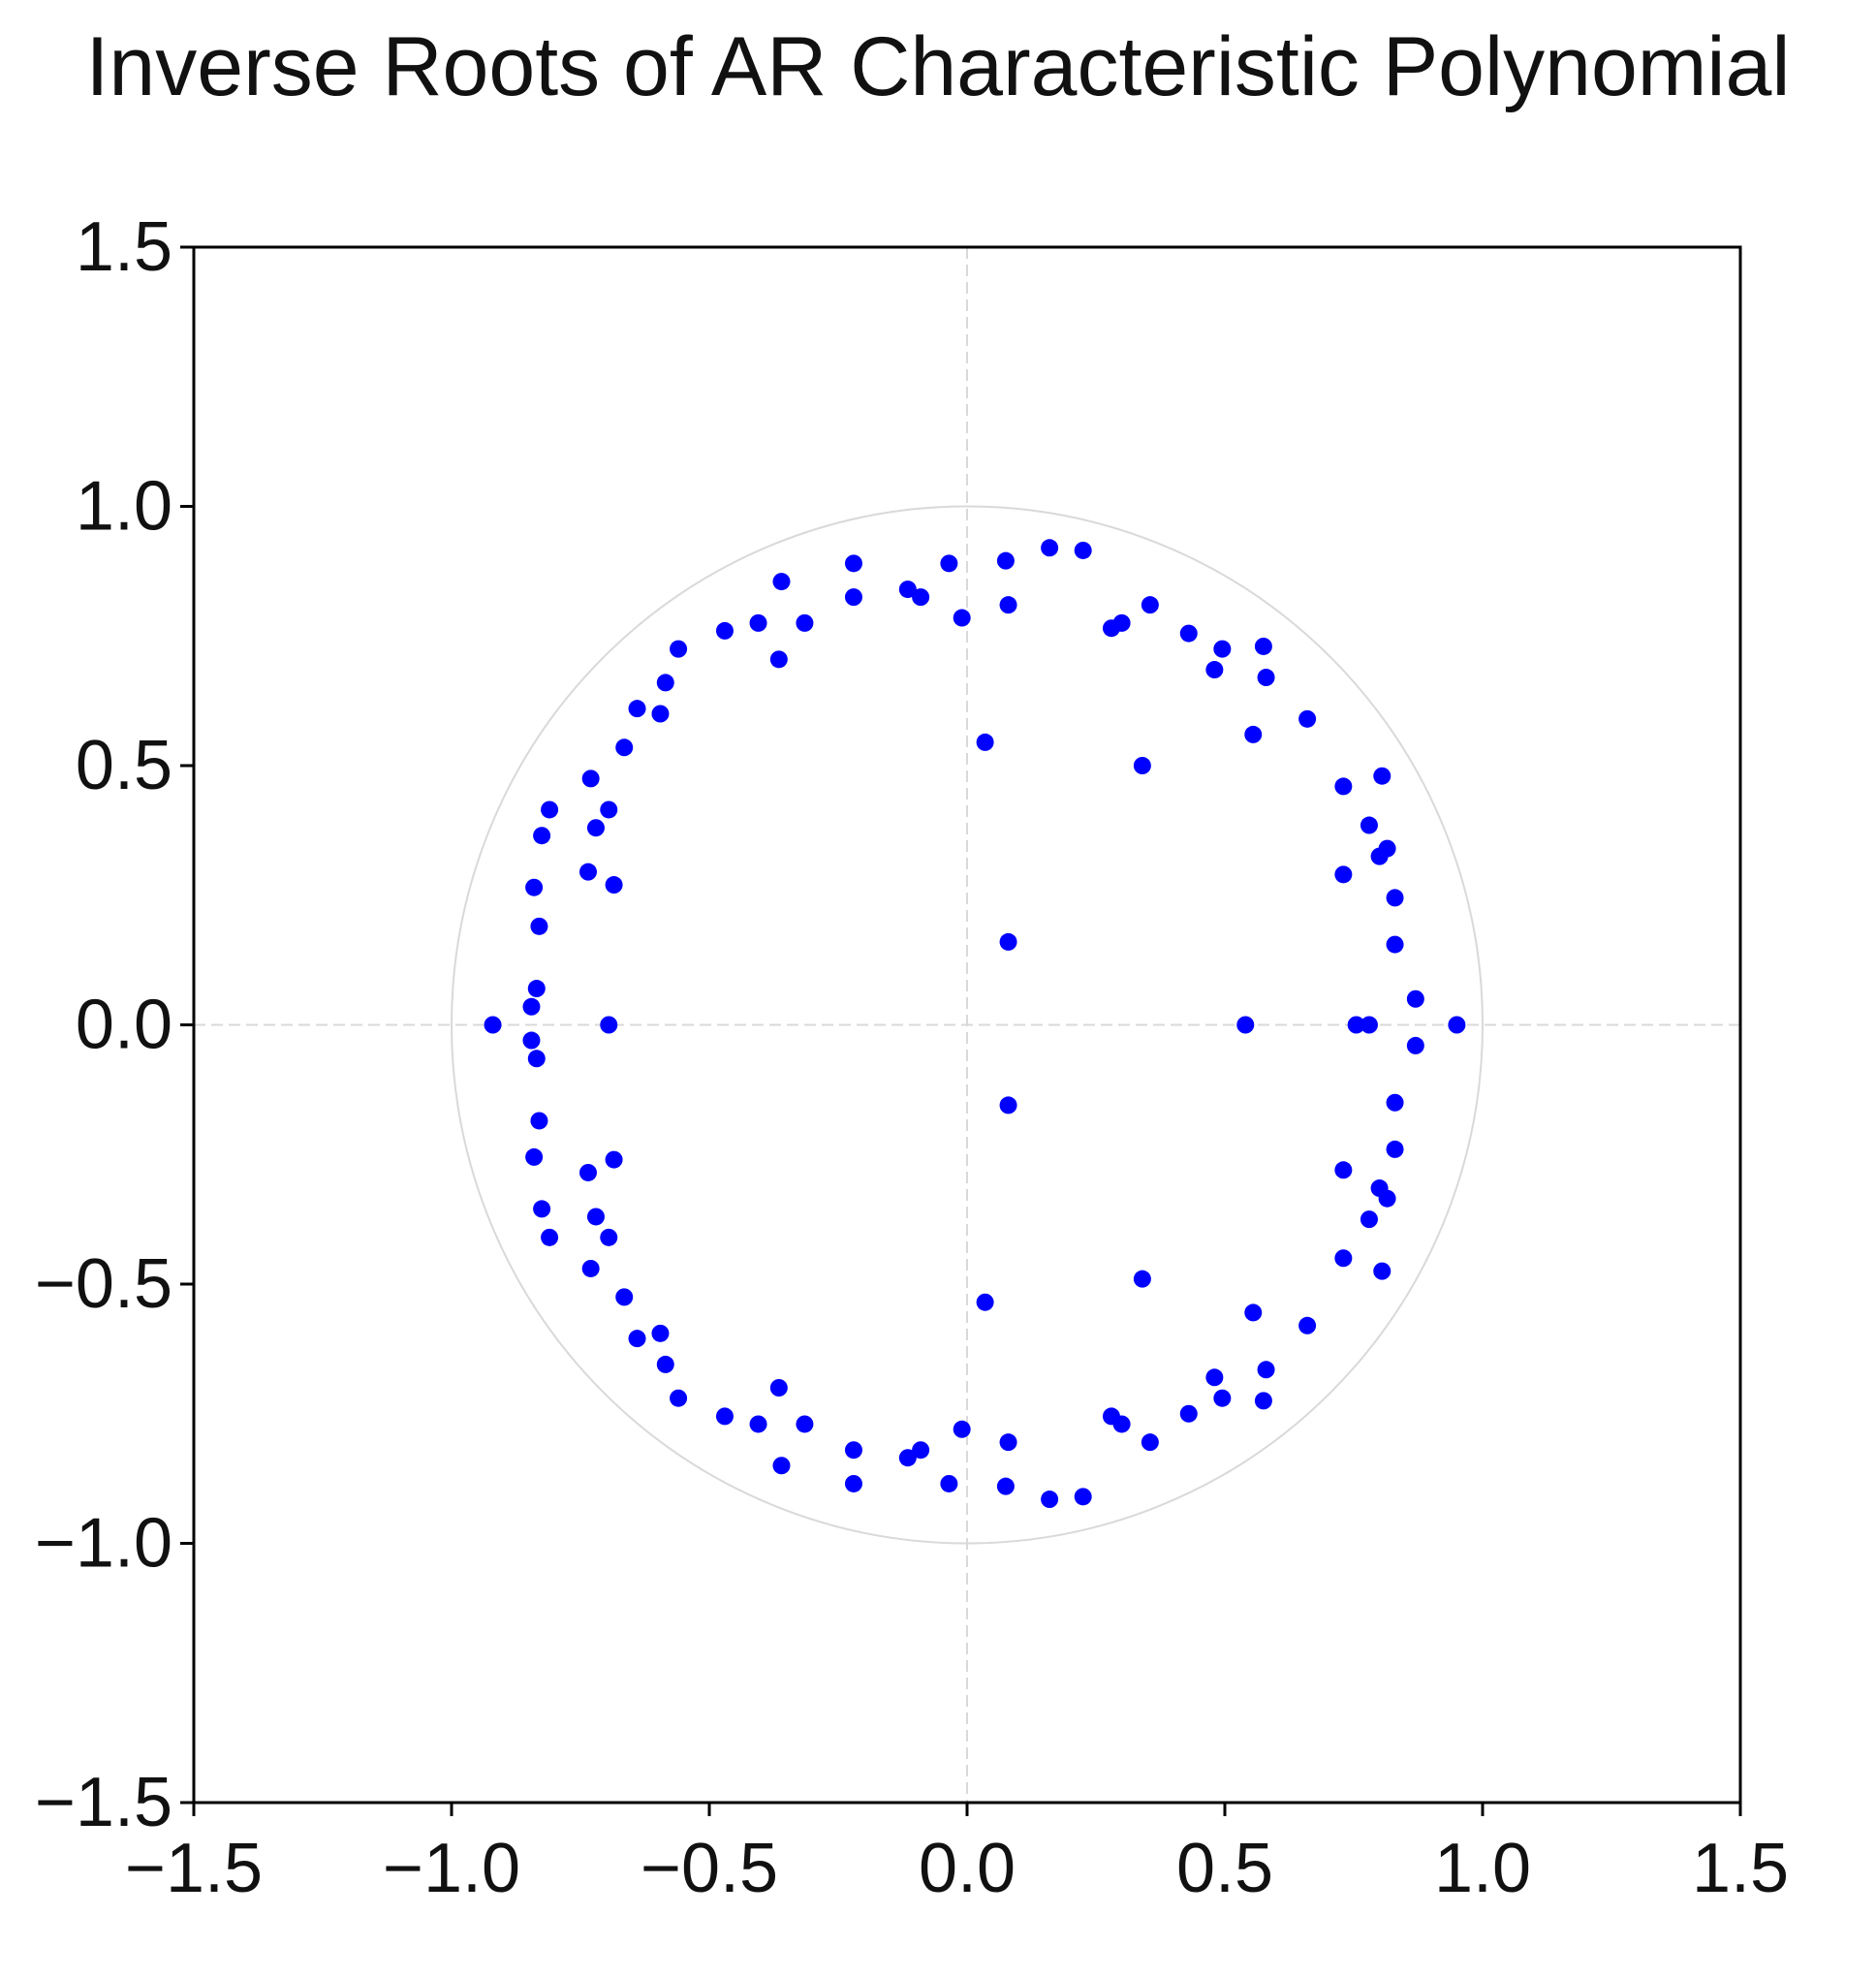  What do you see at coordinates (710, 1868) in the screenshot?
I see `x-tick-label: −0.5` at bounding box center [710, 1868].